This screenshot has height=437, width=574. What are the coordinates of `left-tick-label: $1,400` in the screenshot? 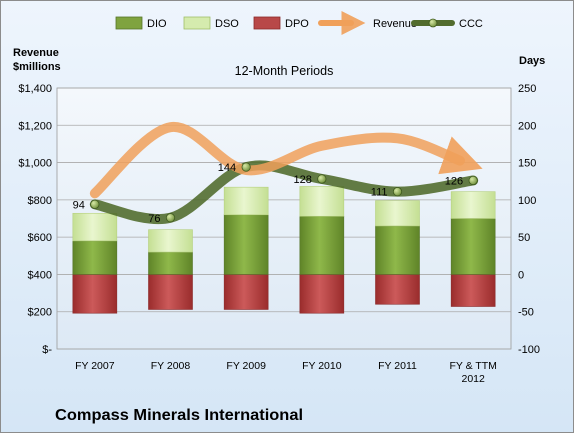 It's located at (35, 89).